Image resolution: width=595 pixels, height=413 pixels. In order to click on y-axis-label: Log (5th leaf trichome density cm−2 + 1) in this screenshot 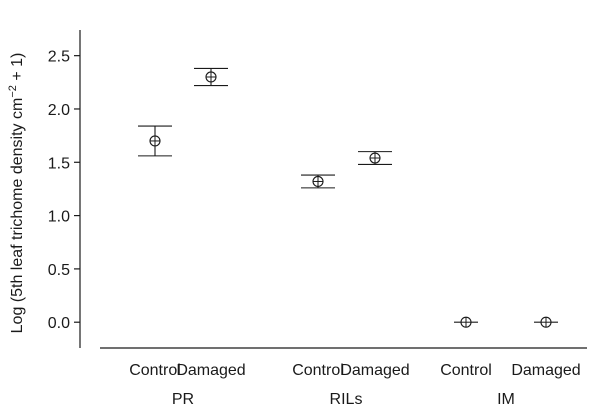, I will do `click(16, 193)`.